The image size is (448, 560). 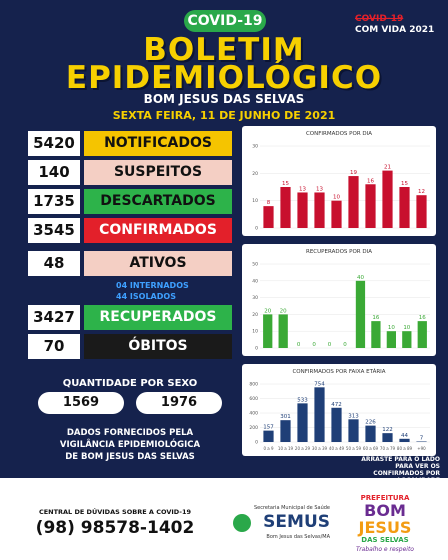 I want to click on x-tick-label: 30 a 39, so click(x=320, y=448).